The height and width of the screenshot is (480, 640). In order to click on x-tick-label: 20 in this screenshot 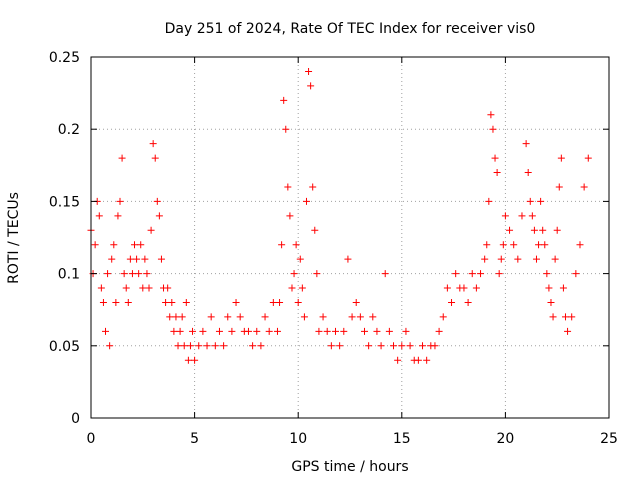, I will do `click(505, 439)`.